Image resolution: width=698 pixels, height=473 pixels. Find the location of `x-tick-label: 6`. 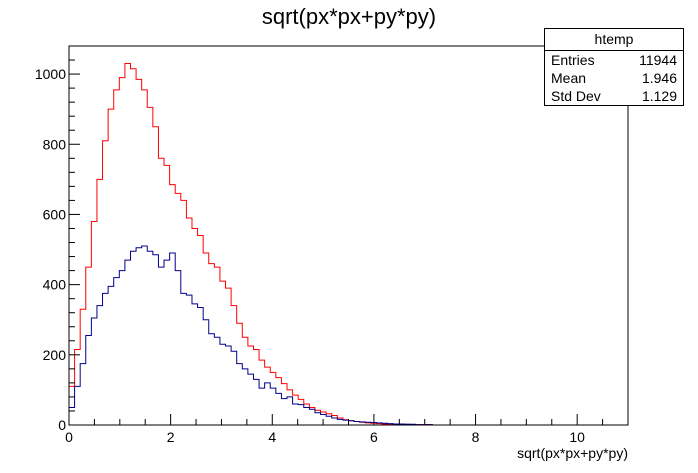

x-tick-label: 6 is located at coordinates (374, 437).